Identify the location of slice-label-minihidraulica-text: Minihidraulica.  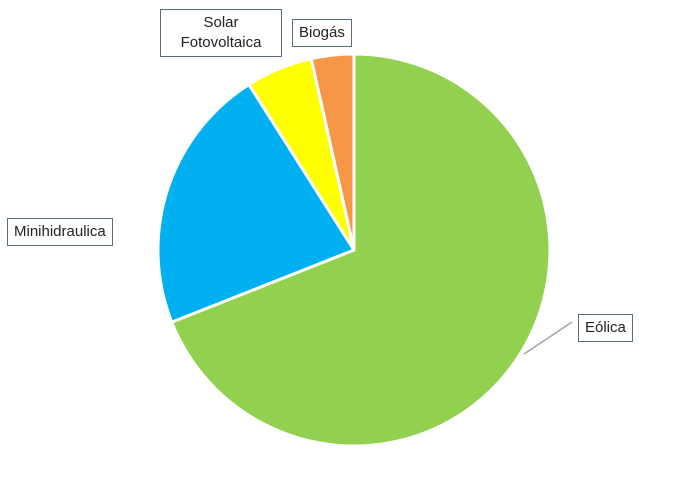
(60, 231).